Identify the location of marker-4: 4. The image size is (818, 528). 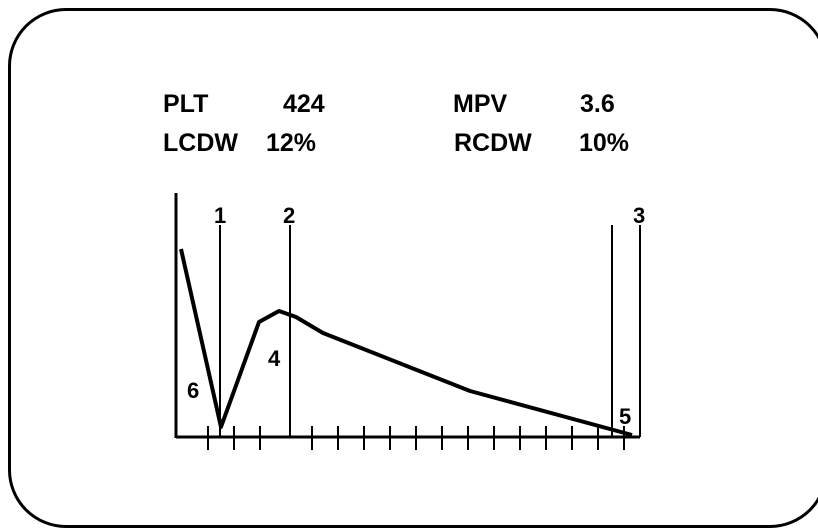
(274, 358).